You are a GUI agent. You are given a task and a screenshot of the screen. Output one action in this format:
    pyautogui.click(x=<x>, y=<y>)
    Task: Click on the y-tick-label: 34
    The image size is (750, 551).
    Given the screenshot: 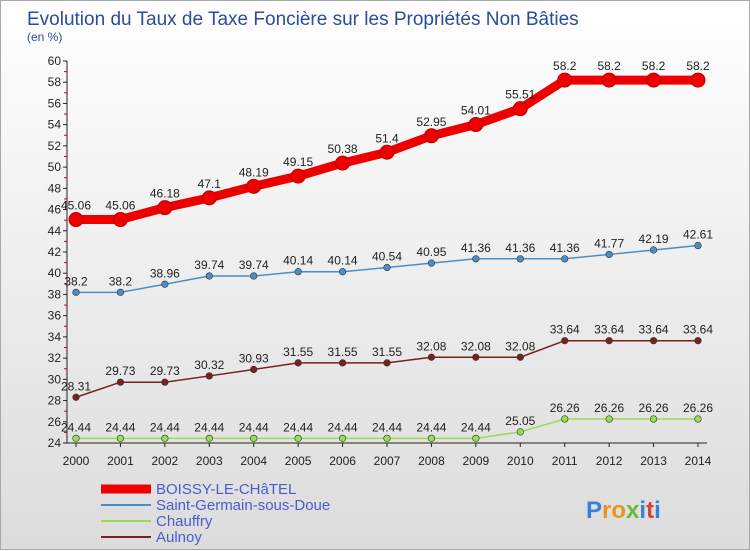 What is the action you would take?
    pyautogui.click(x=55, y=337)
    